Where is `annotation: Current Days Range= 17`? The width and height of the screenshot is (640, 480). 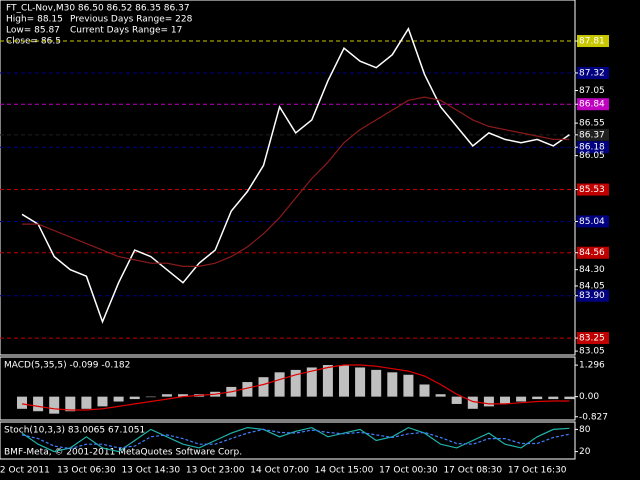 annotation: Current Days Range= 17 is located at coordinates (126, 31).